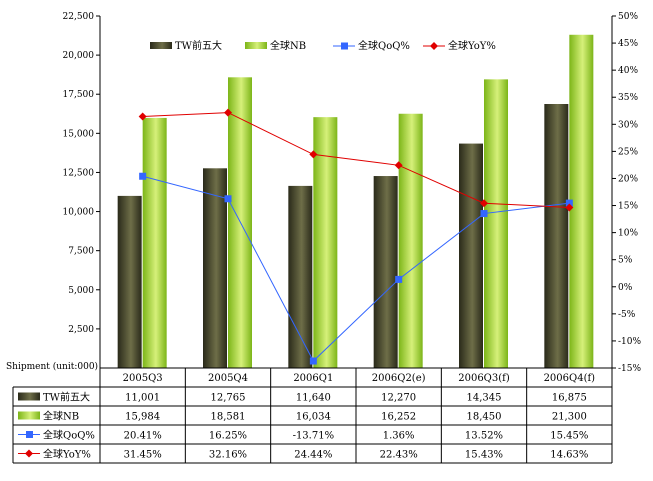 The image size is (653, 481). I want to click on table-cell: 16.25%, so click(228, 436).